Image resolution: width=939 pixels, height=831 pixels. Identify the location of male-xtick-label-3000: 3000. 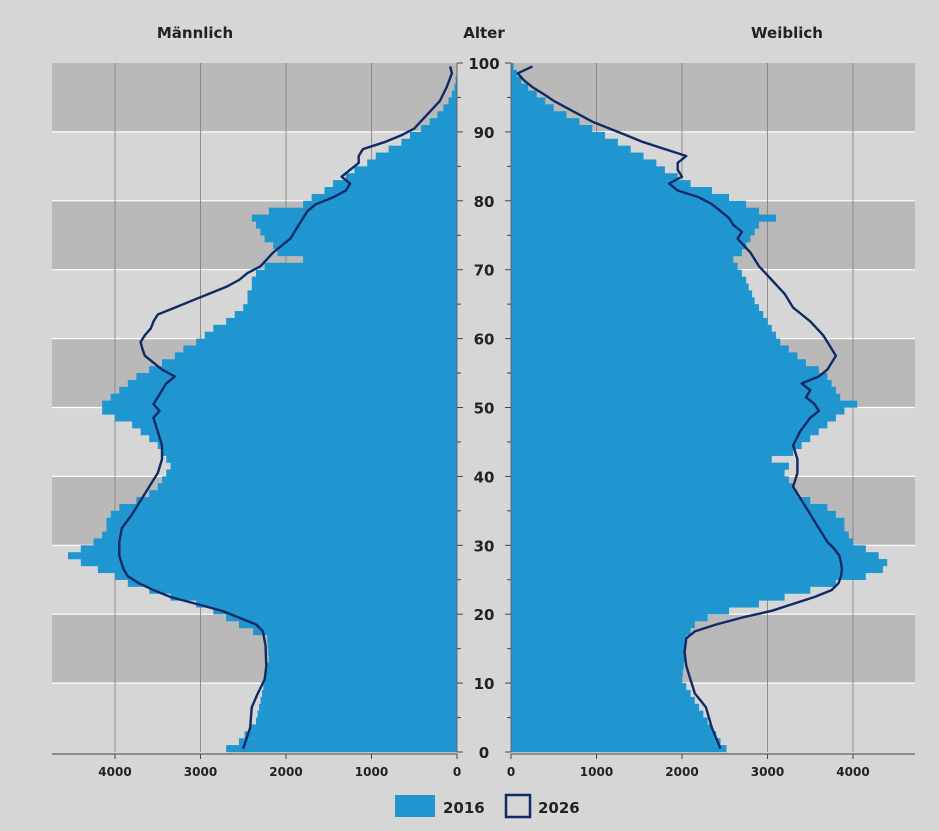
(200, 772).